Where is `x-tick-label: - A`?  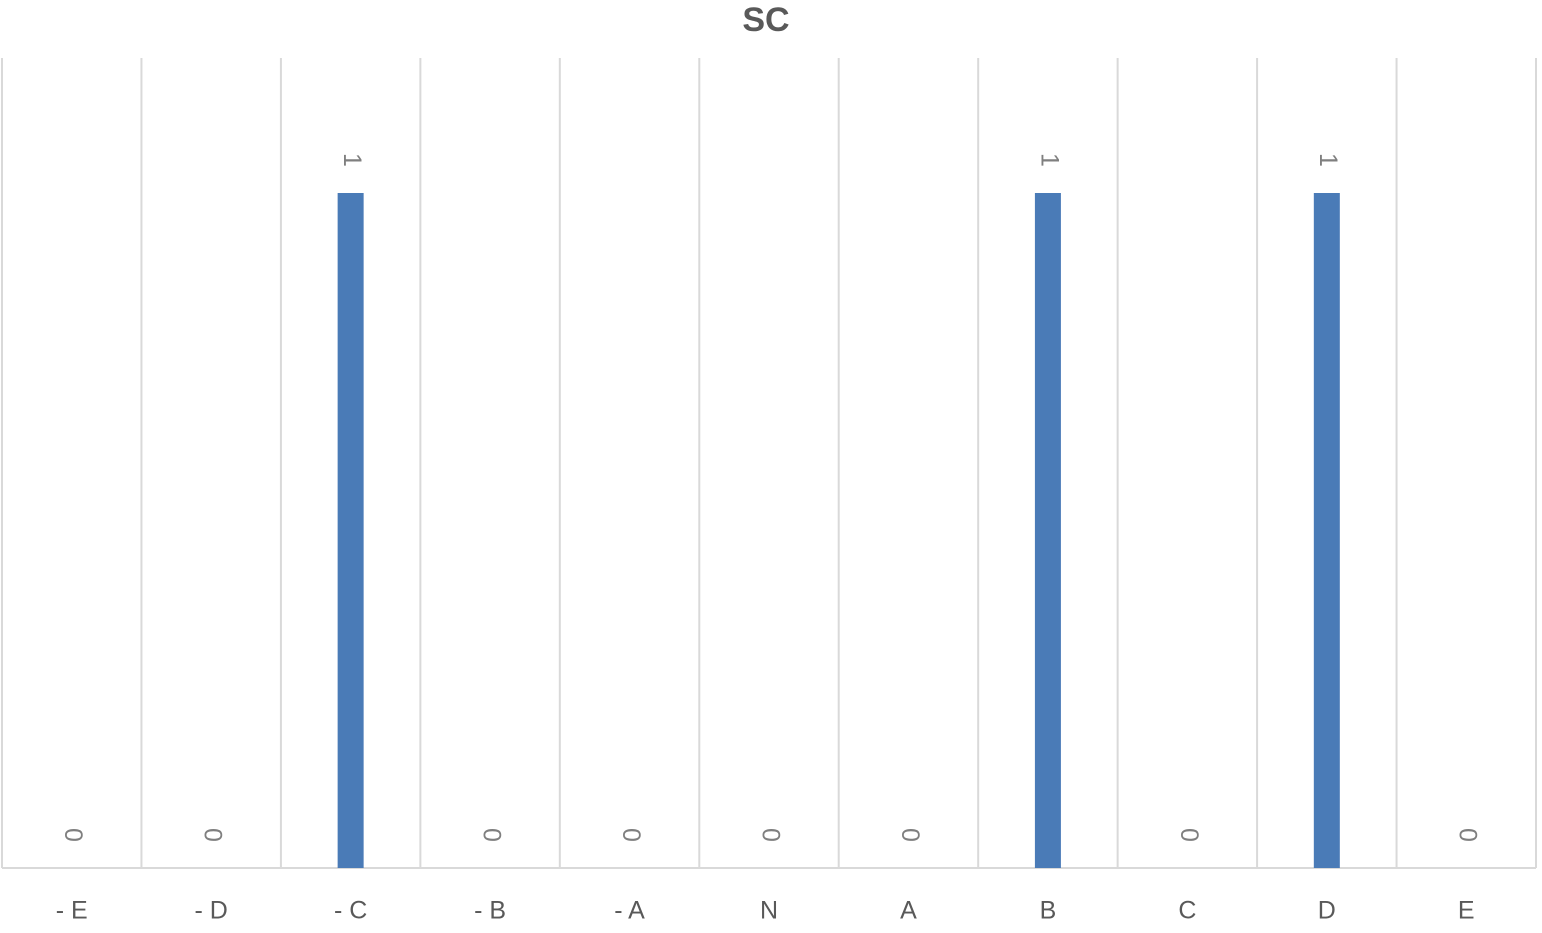
x-tick-label: - A is located at coordinates (629, 911).